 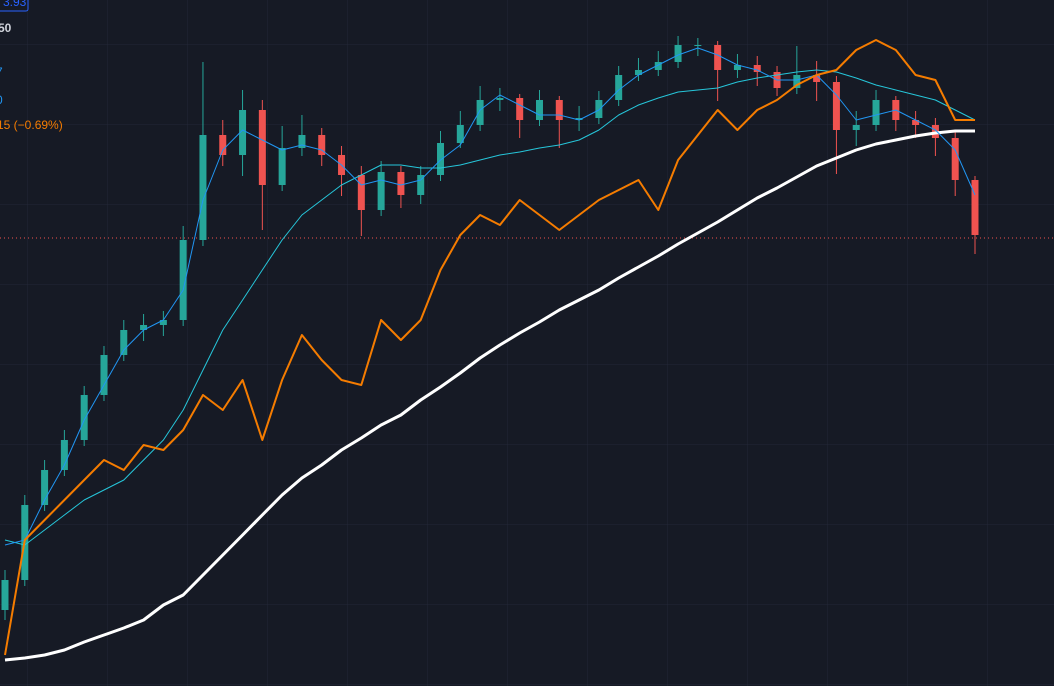 I want to click on legend-text: 15 (−0.69%), so click(x=31, y=125).